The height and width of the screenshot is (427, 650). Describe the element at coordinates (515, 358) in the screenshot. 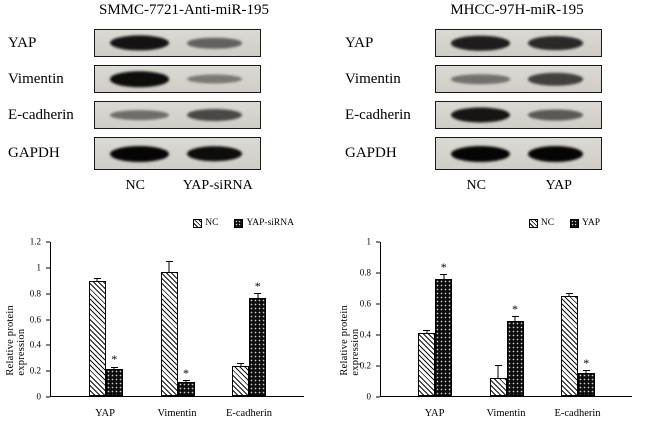

I see `bar-yap-vimentin` at that location.